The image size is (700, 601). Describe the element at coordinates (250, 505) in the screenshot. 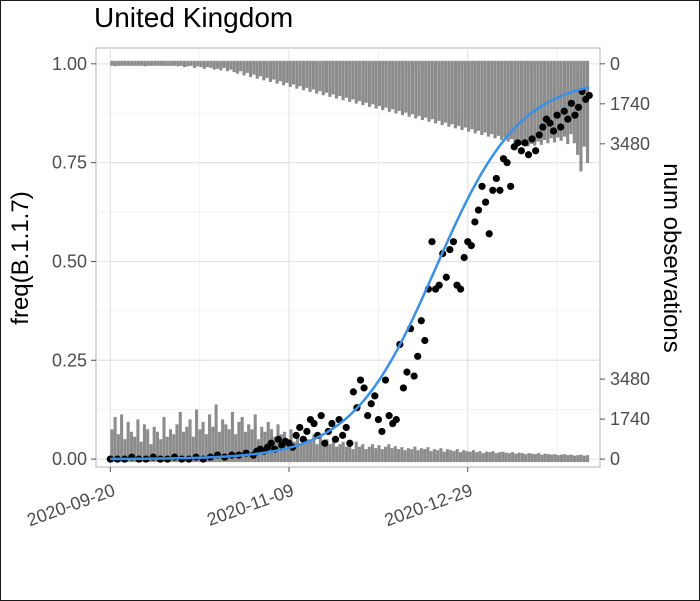

I see `x-tick-label: 2020-11-09` at that location.